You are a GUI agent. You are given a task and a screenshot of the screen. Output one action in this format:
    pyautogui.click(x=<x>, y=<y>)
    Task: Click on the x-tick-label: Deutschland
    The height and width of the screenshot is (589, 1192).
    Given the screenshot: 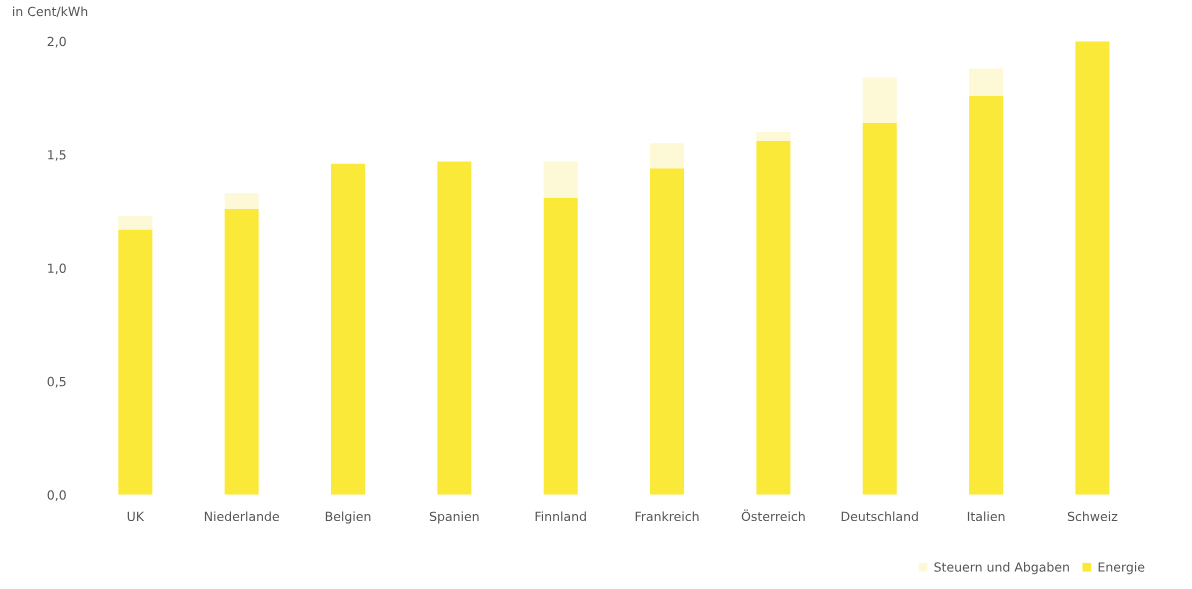 What is the action you would take?
    pyautogui.click(x=879, y=516)
    